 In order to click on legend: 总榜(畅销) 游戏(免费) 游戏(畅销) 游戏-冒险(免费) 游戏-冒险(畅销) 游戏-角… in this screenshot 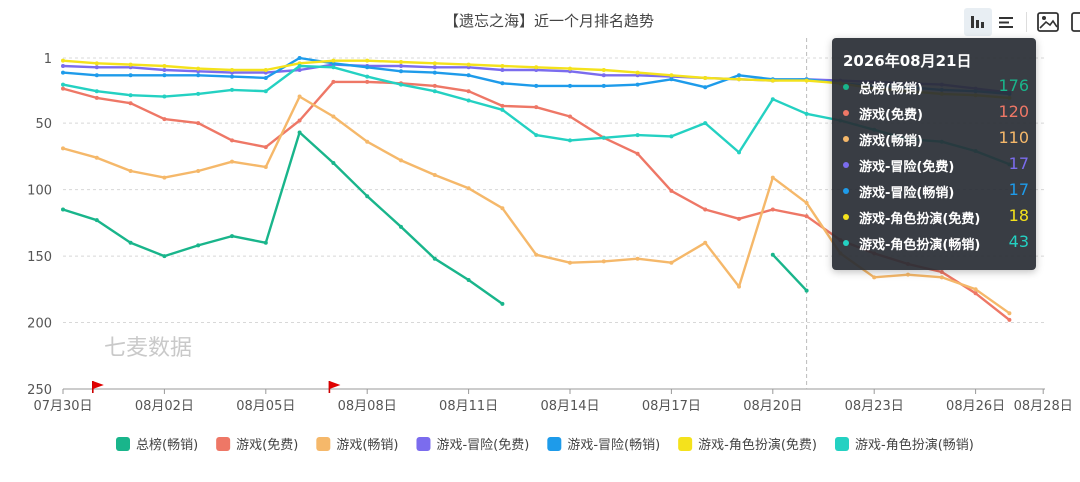, I will do `click(545, 445)`.